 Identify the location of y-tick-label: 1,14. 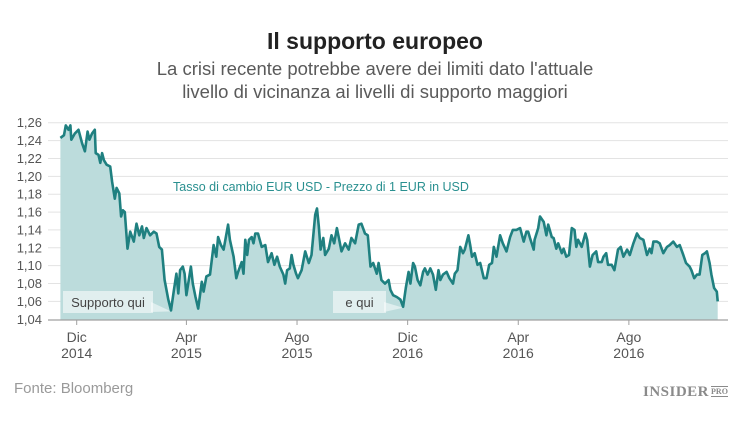
(29, 229).